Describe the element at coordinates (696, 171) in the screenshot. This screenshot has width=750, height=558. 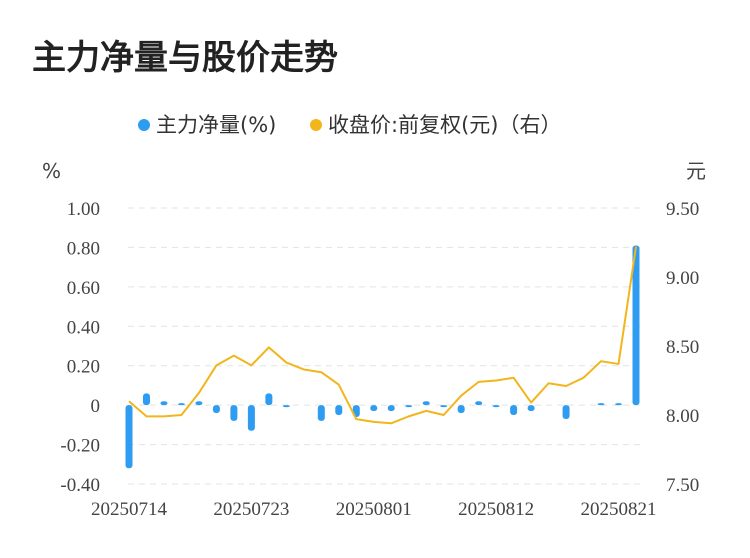
I see `right-axis-unit: 元` at that location.